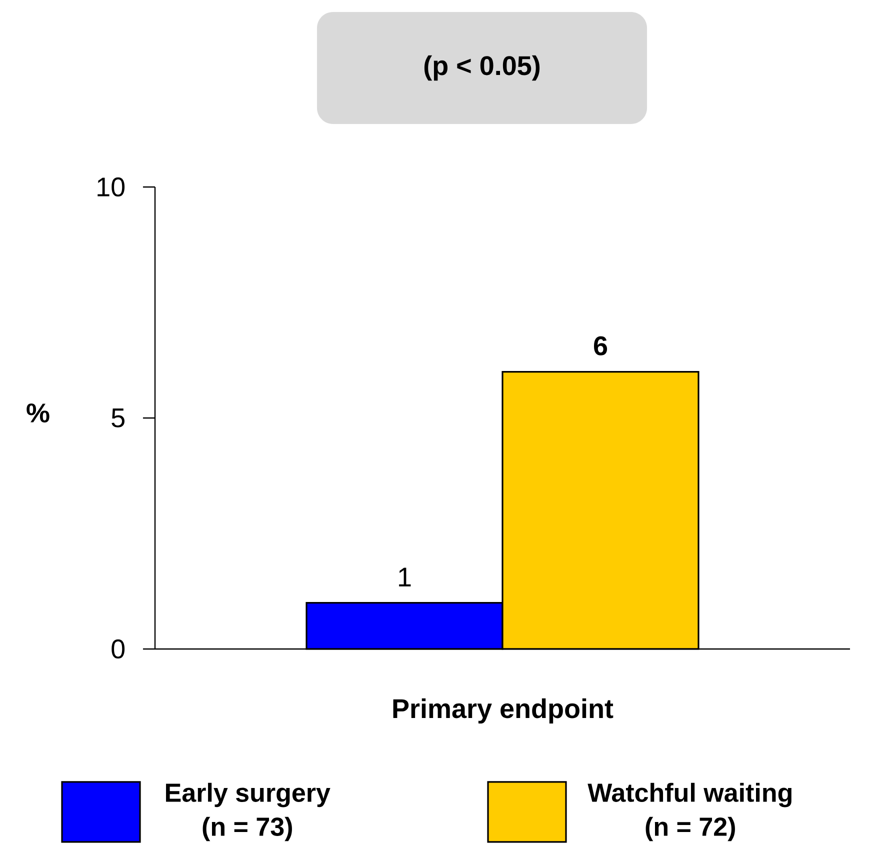  Describe the element at coordinates (601, 346) in the screenshot. I see `data-label: 6` at that location.